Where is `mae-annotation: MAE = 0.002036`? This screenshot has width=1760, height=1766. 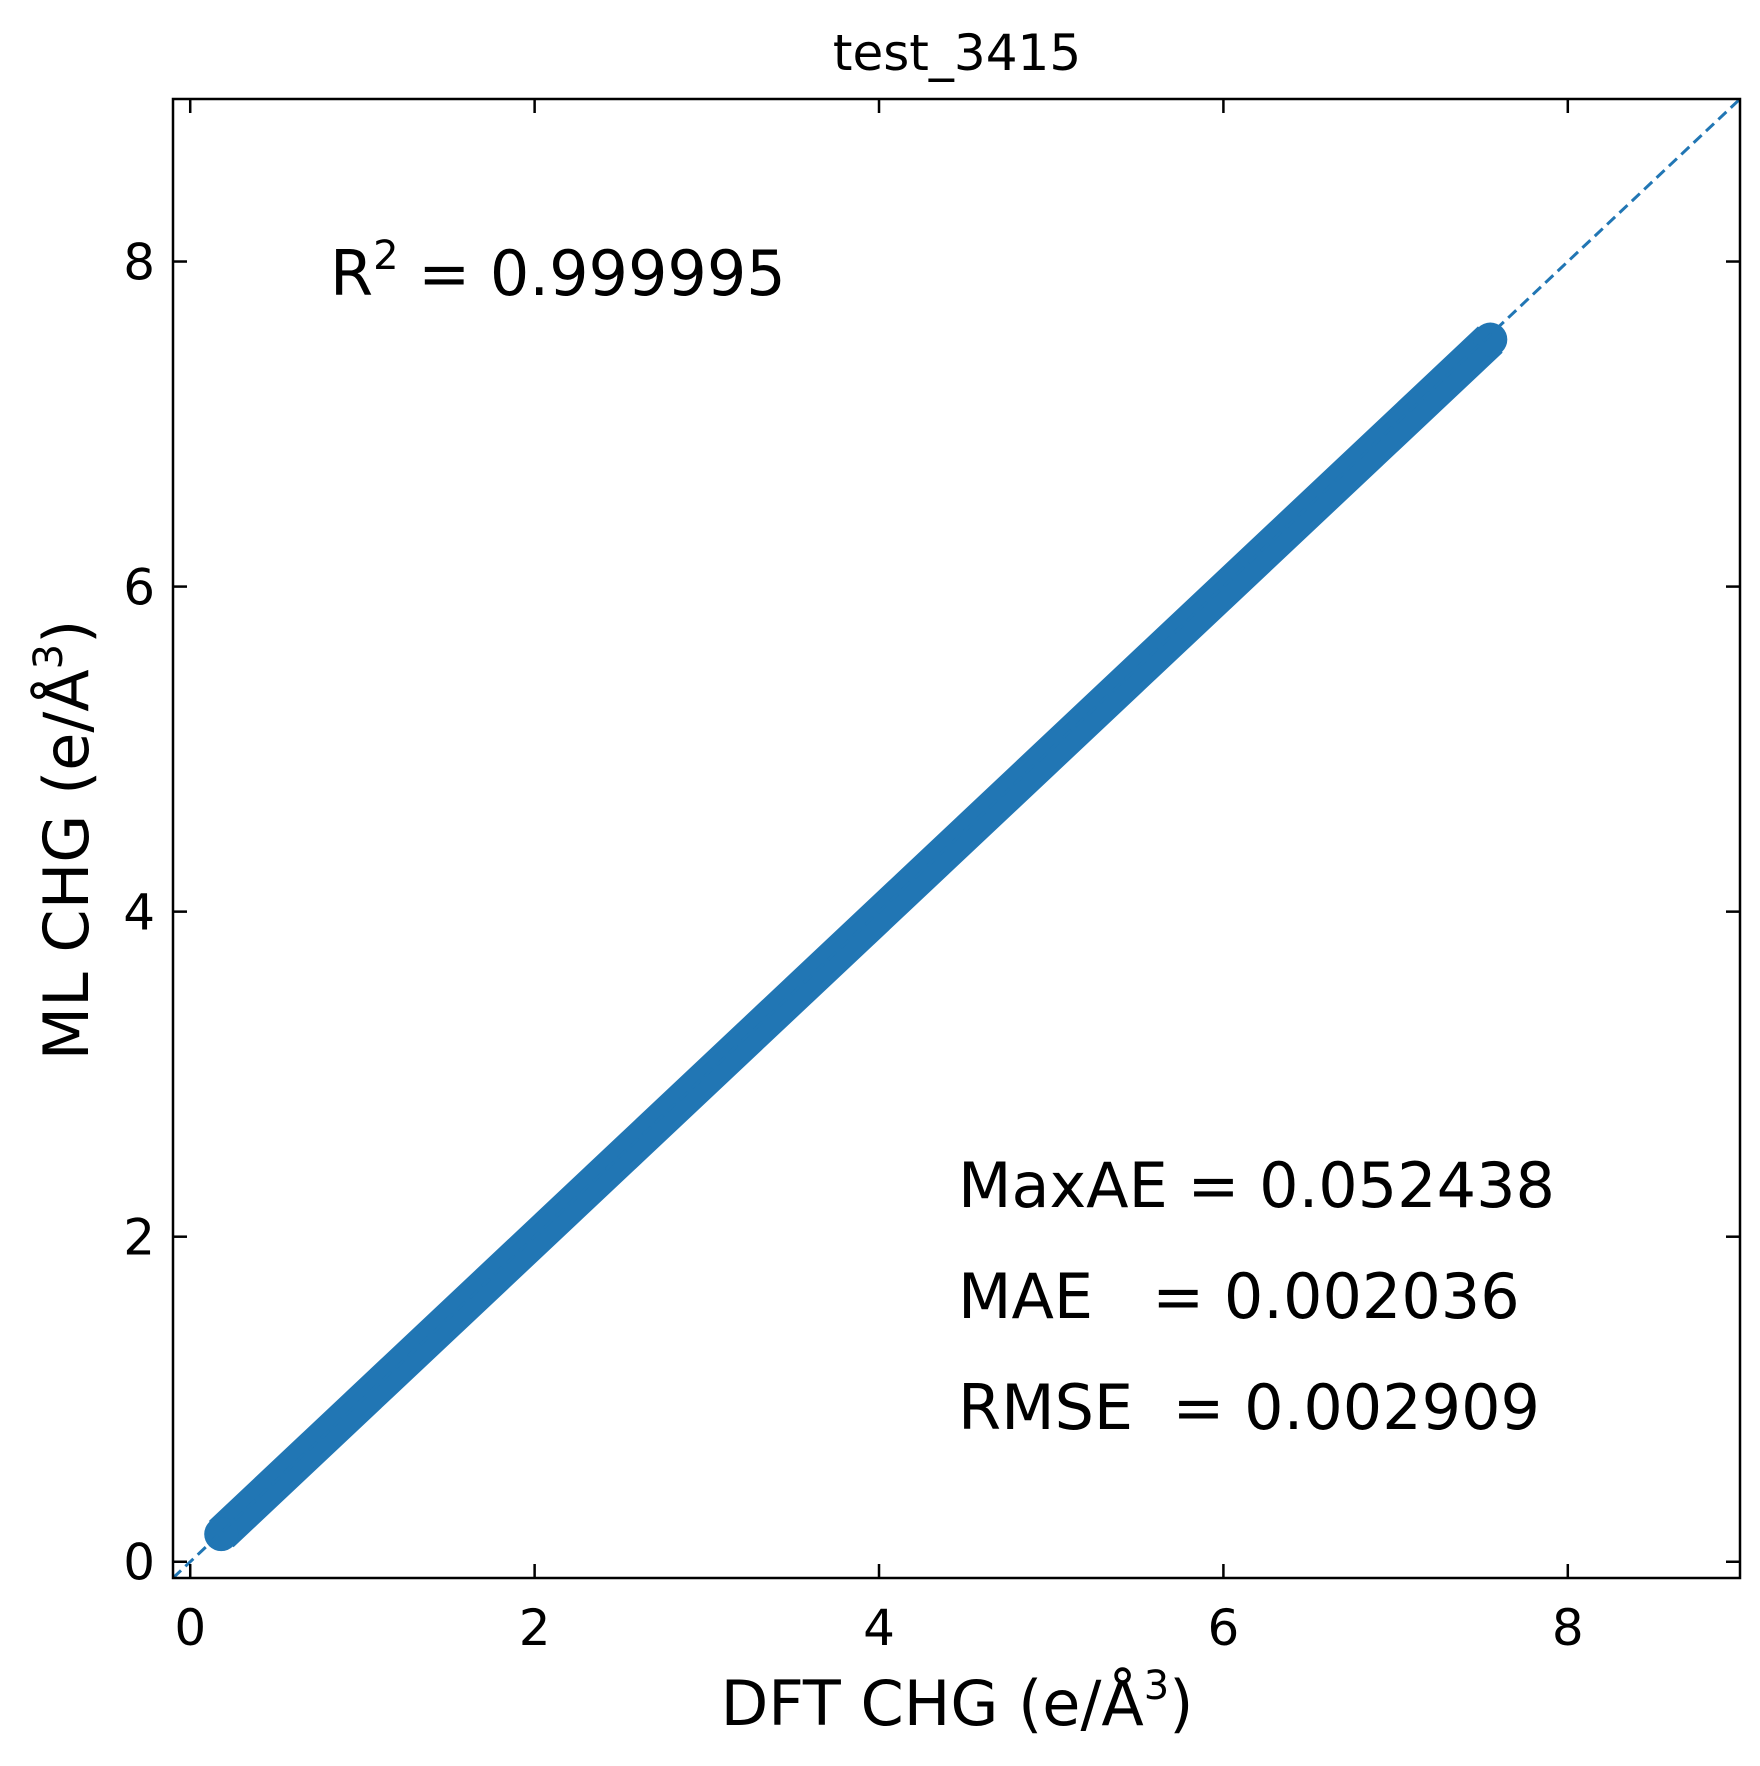 mae-annotation: MAE = 0.002036 is located at coordinates (1239, 1296).